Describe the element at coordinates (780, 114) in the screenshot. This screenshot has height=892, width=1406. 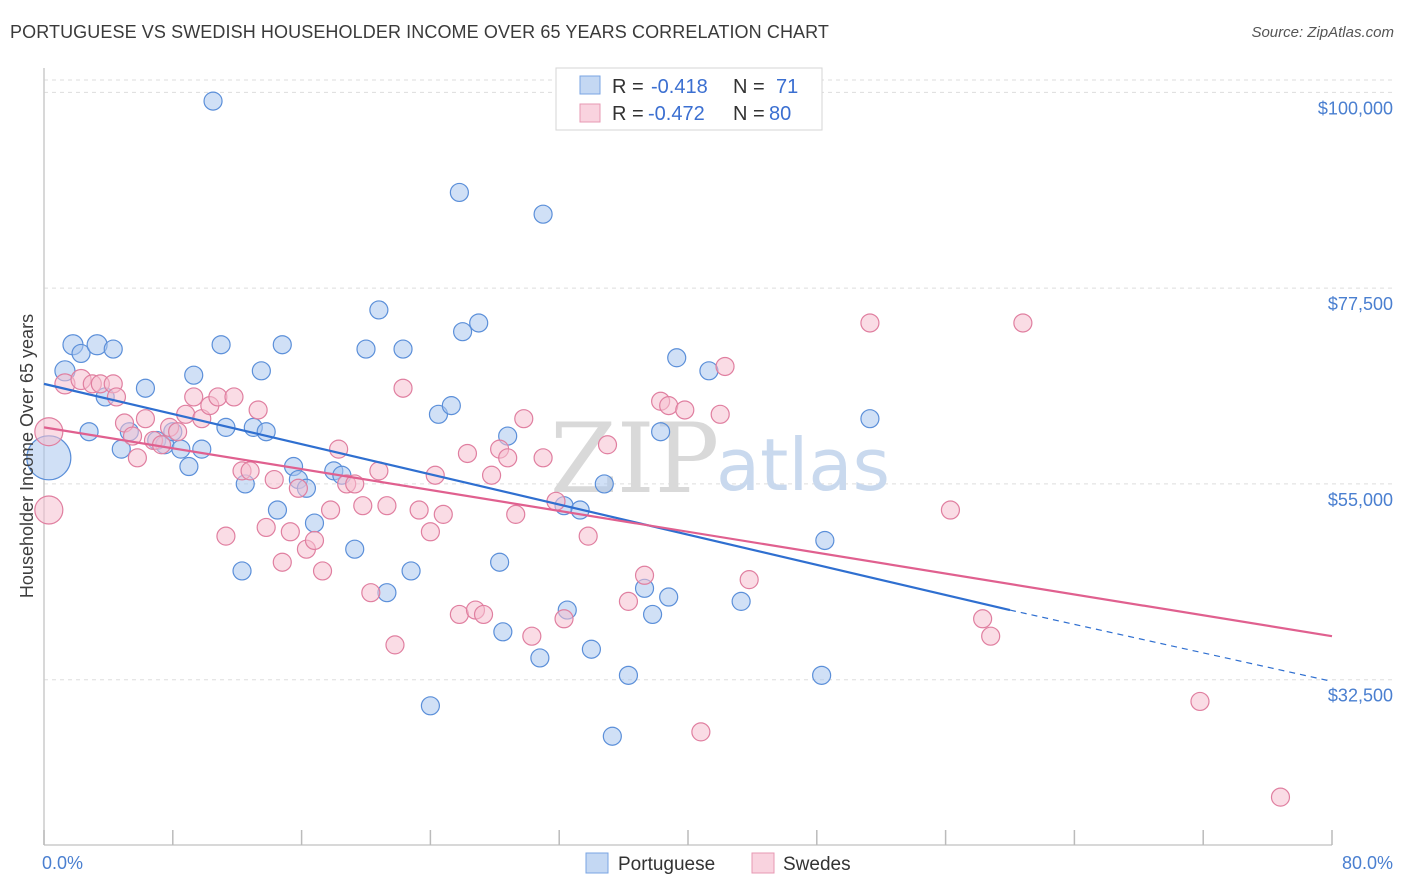
I see `legend-n-value-pink: 80` at that location.